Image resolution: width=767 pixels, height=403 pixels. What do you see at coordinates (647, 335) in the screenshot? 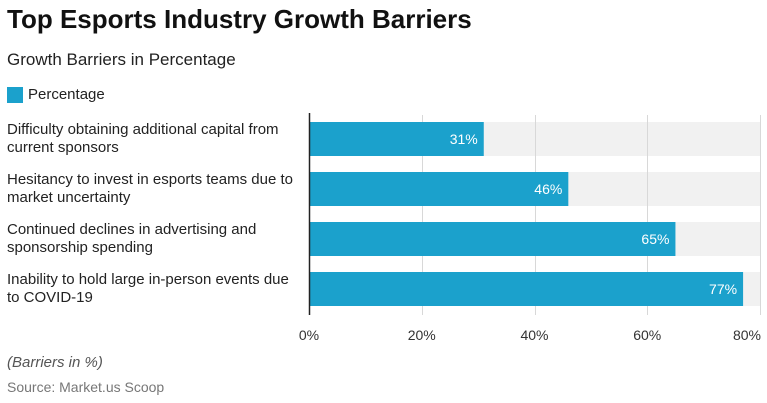
I see `x-tick-label: 60%` at bounding box center [647, 335].